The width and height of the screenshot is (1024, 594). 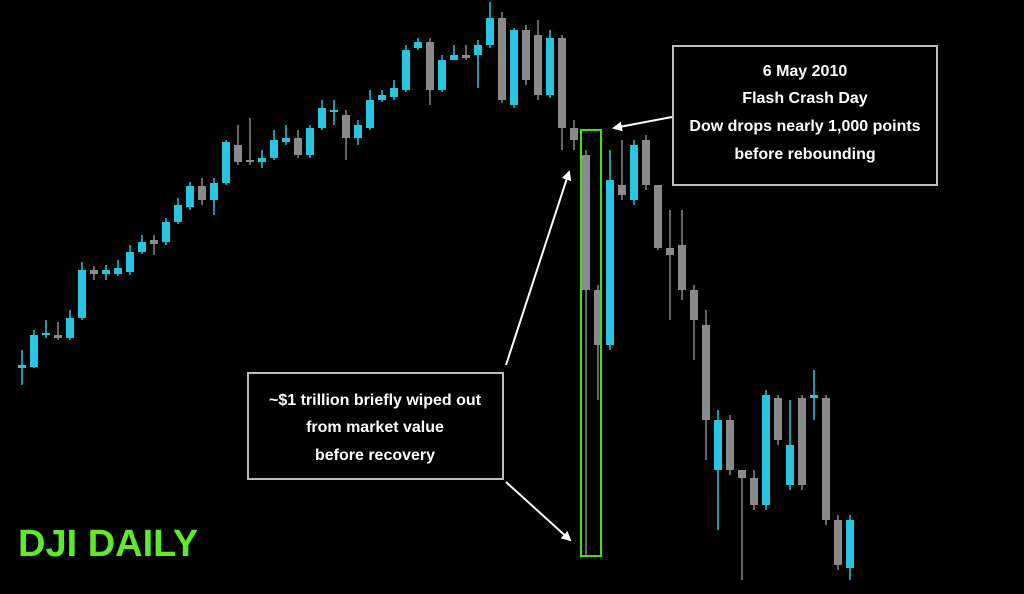 I want to click on annotation-text: from market value, so click(x=375, y=427).